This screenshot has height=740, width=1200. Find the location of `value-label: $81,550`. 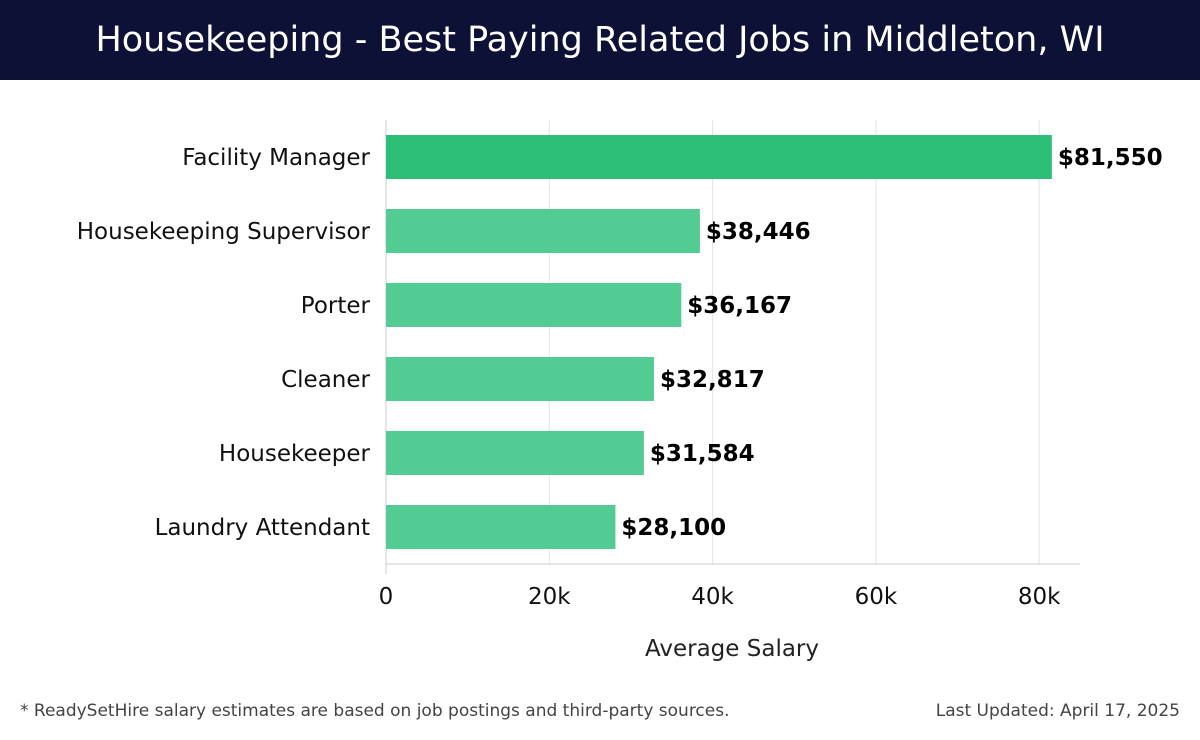

value-label: $81,550 is located at coordinates (1110, 158).